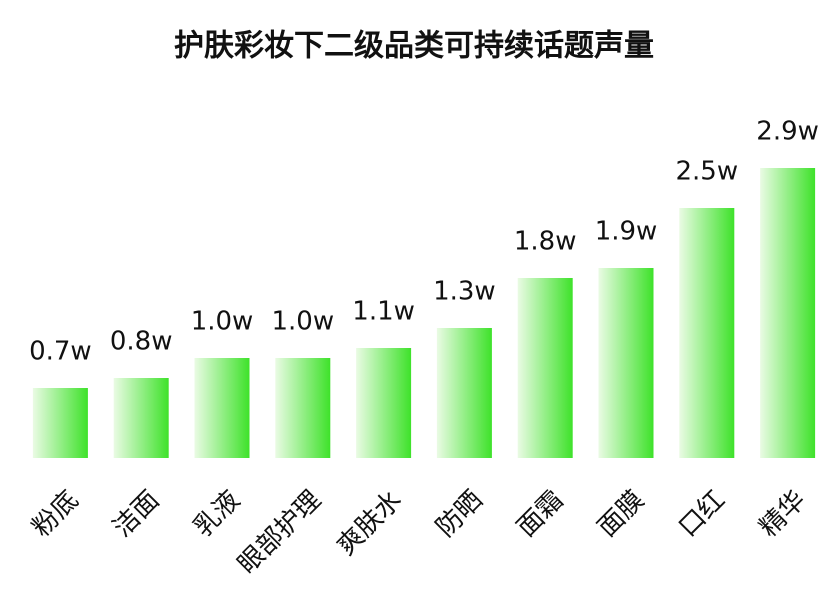 Image resolution: width=838 pixels, height=608 pixels. I want to click on x-tick-label: 洁面, so click(136, 514).